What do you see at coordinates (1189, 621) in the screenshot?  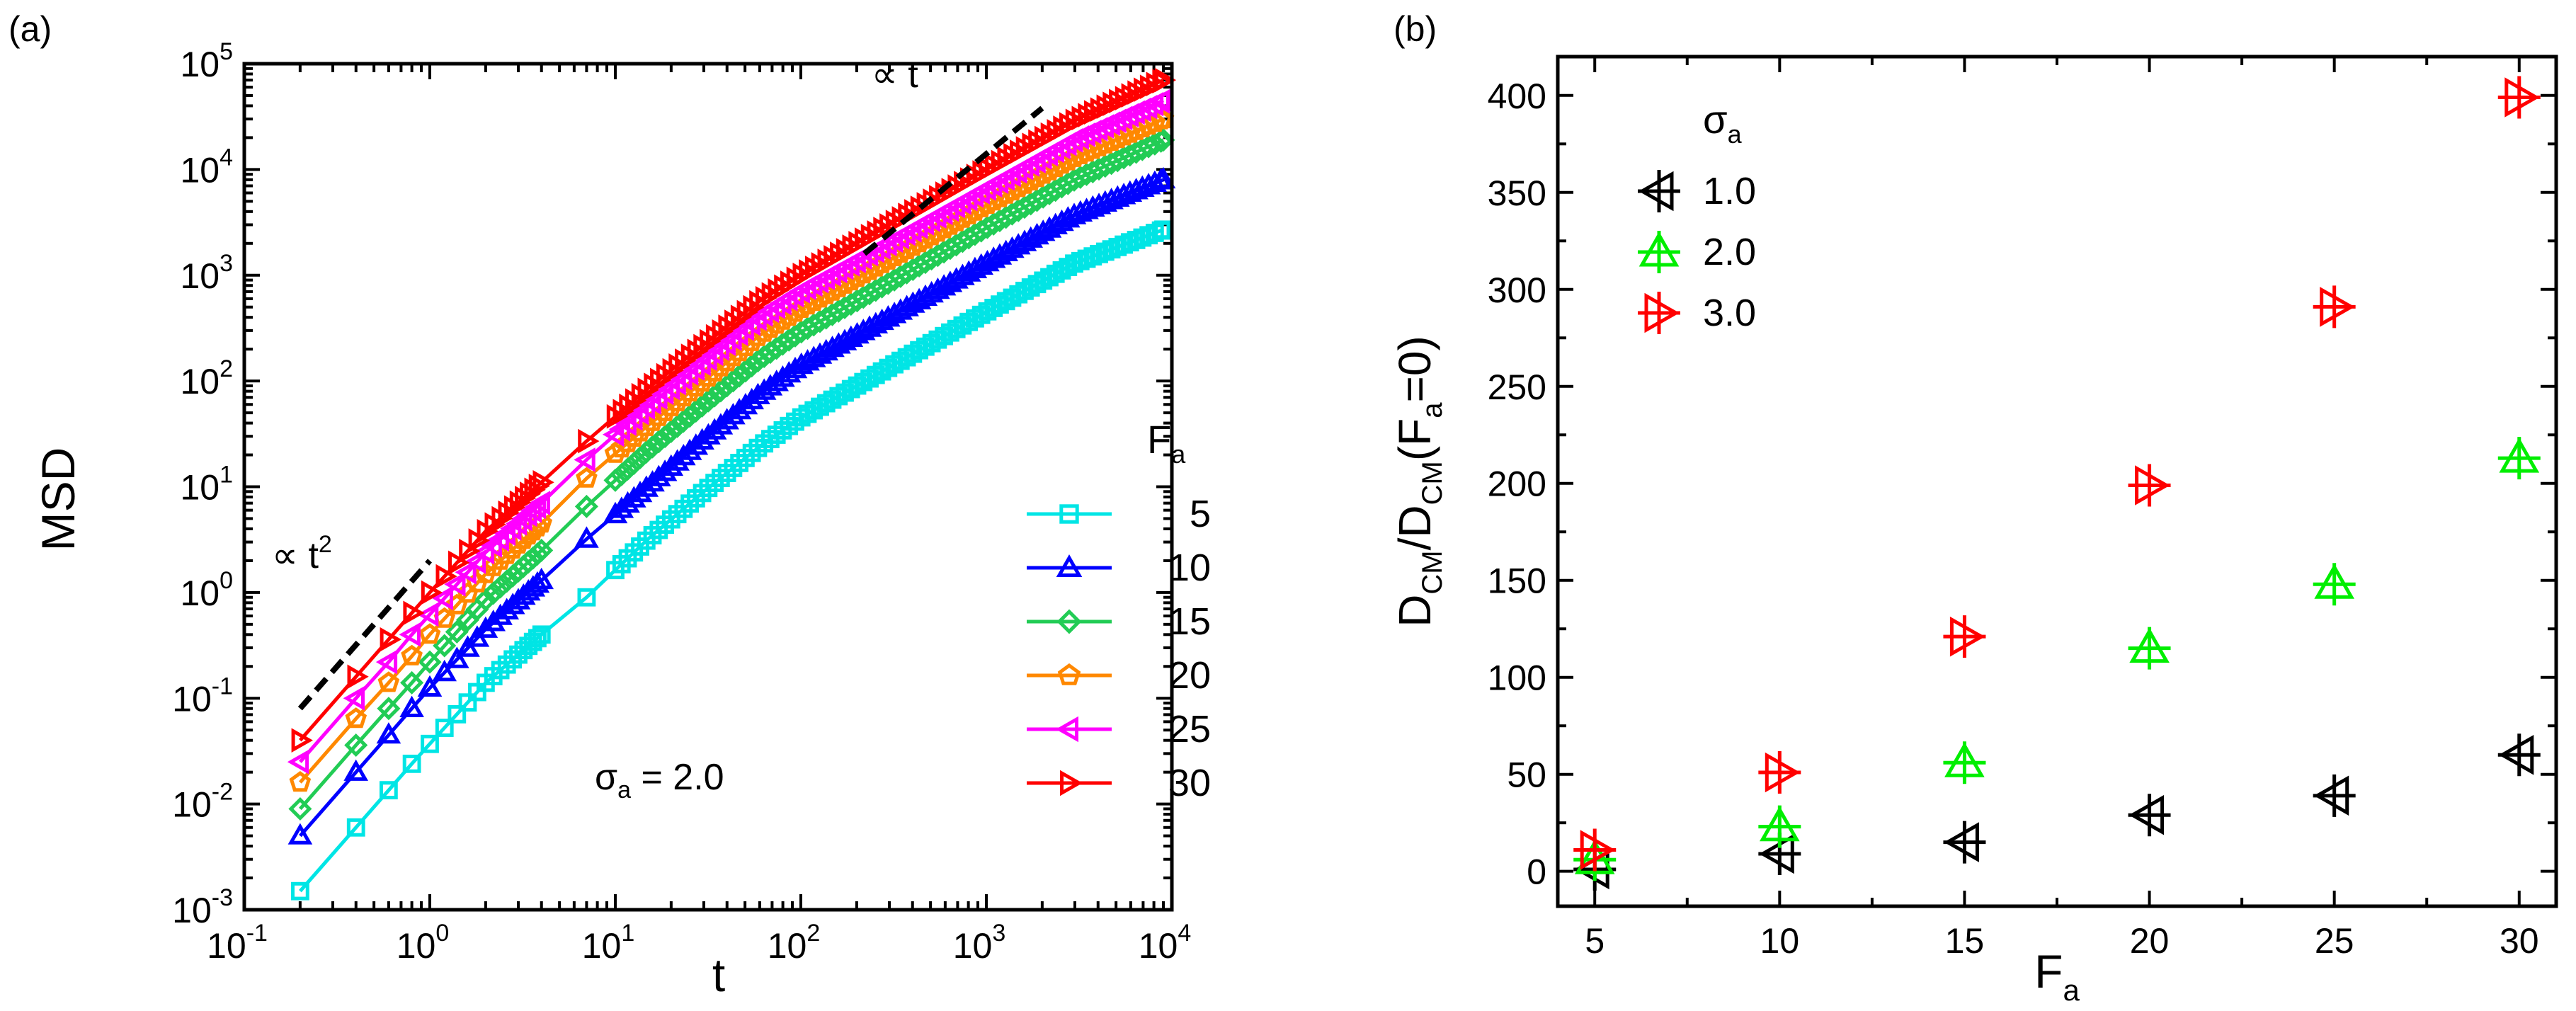 I see `legend-label-15: 15` at bounding box center [1189, 621].